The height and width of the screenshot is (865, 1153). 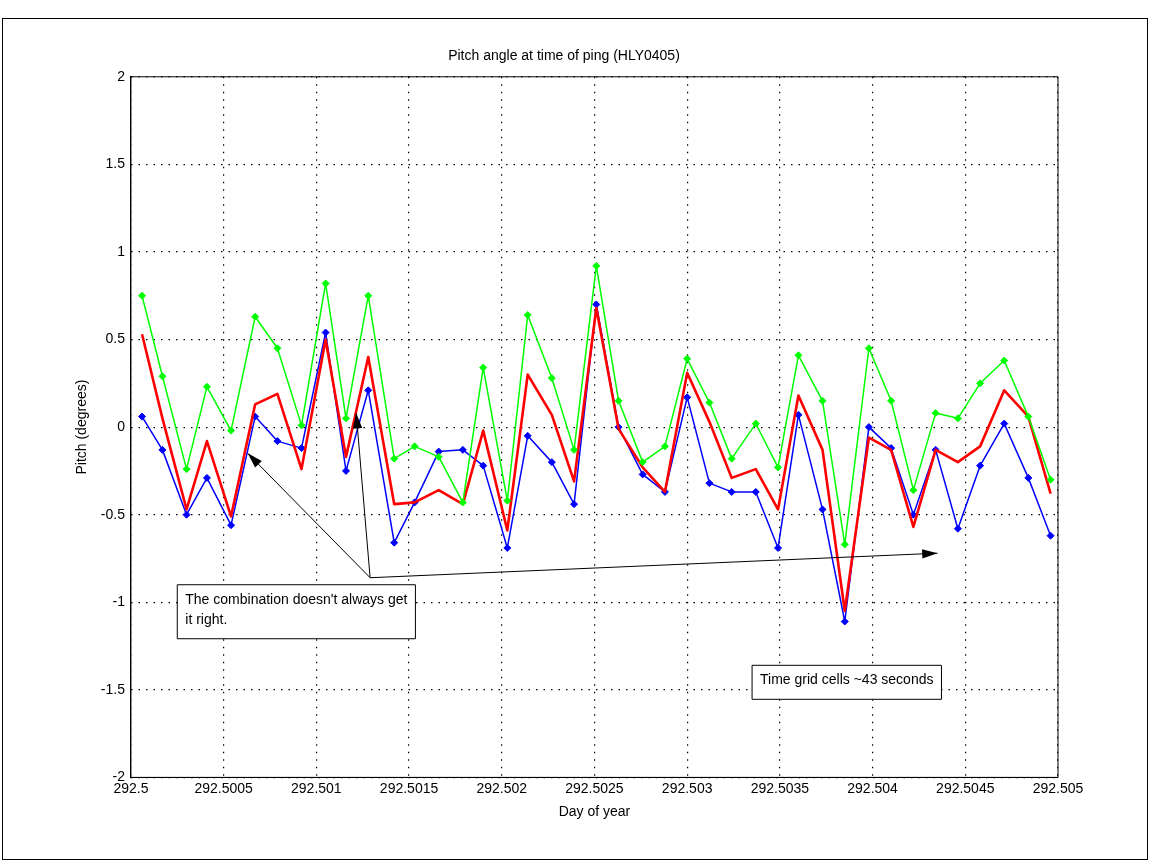 What do you see at coordinates (409, 787) in the screenshot?
I see `x-tick-label: 292.5015` at bounding box center [409, 787].